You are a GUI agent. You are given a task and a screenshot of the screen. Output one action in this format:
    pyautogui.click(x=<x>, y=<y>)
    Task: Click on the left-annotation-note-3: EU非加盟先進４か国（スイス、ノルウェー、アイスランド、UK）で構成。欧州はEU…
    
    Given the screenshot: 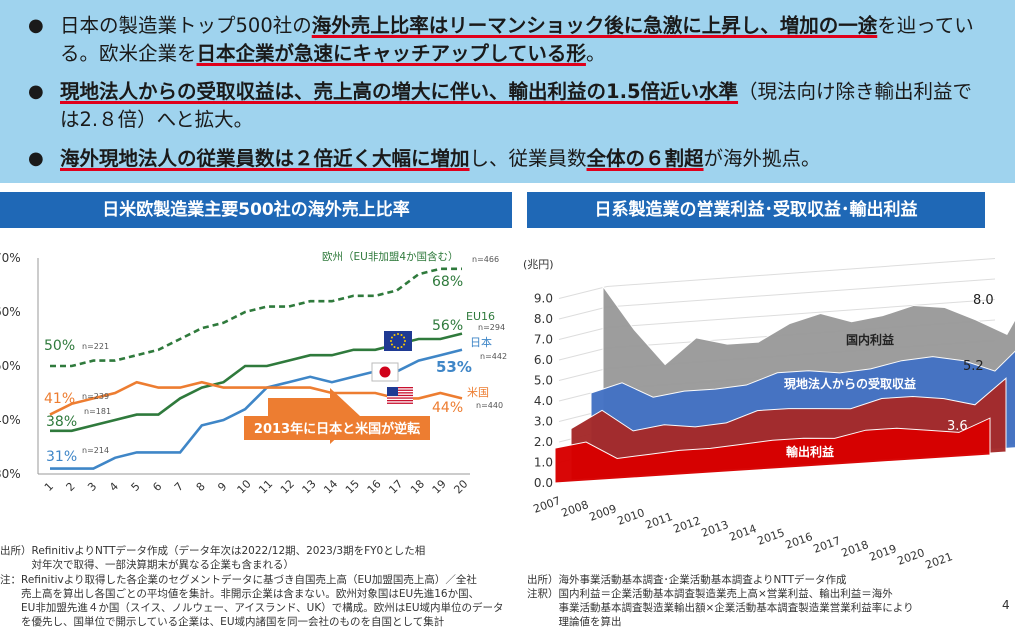 What is the action you would take?
    pyautogui.click(x=252, y=608)
    